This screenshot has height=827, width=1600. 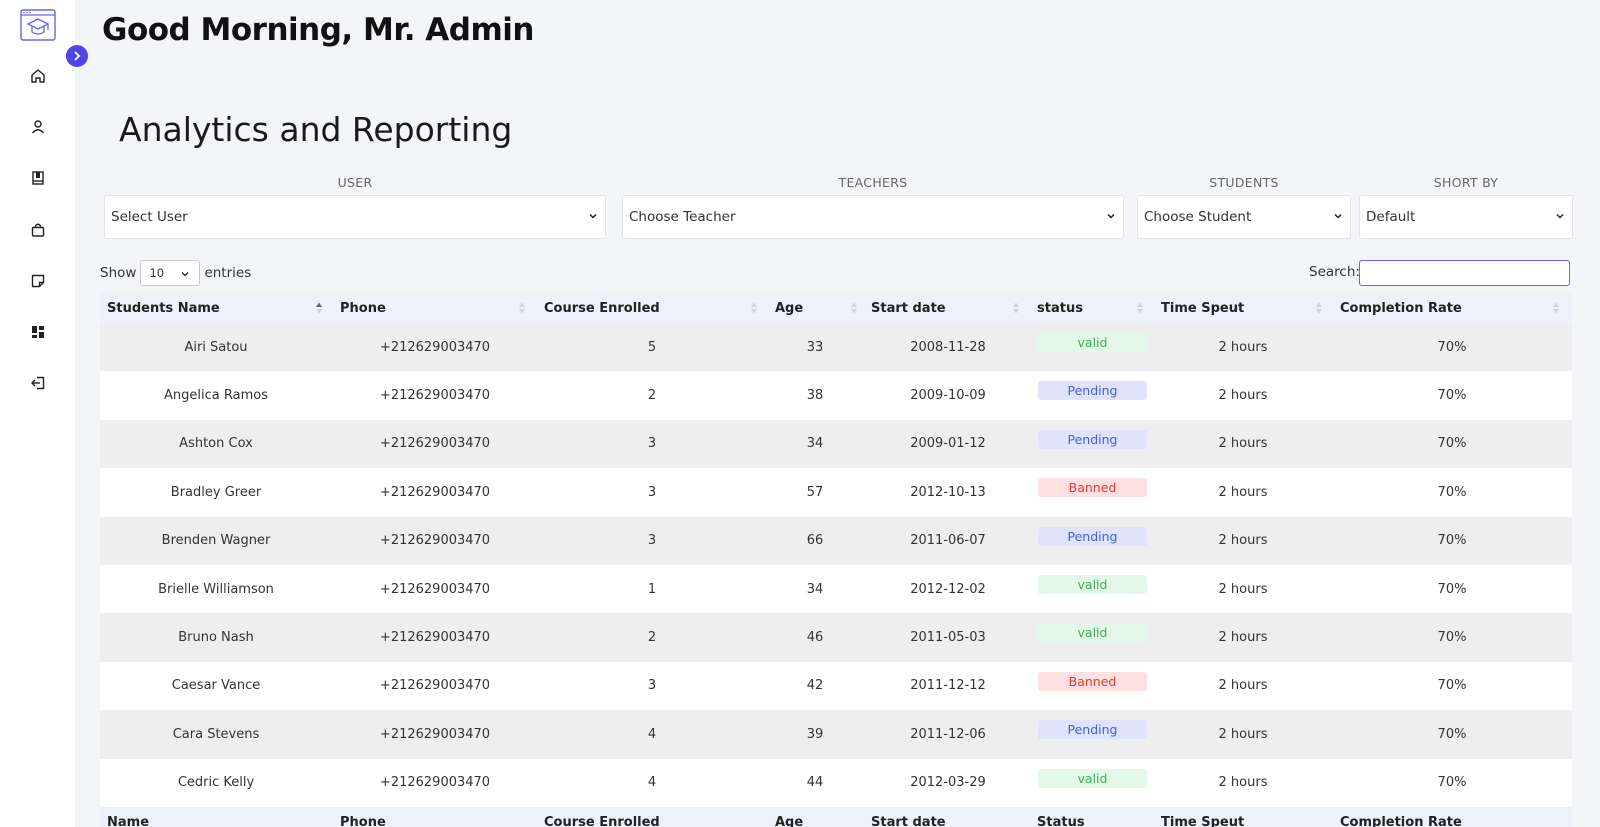 I want to click on user-select: Select User, so click(x=355, y=217).